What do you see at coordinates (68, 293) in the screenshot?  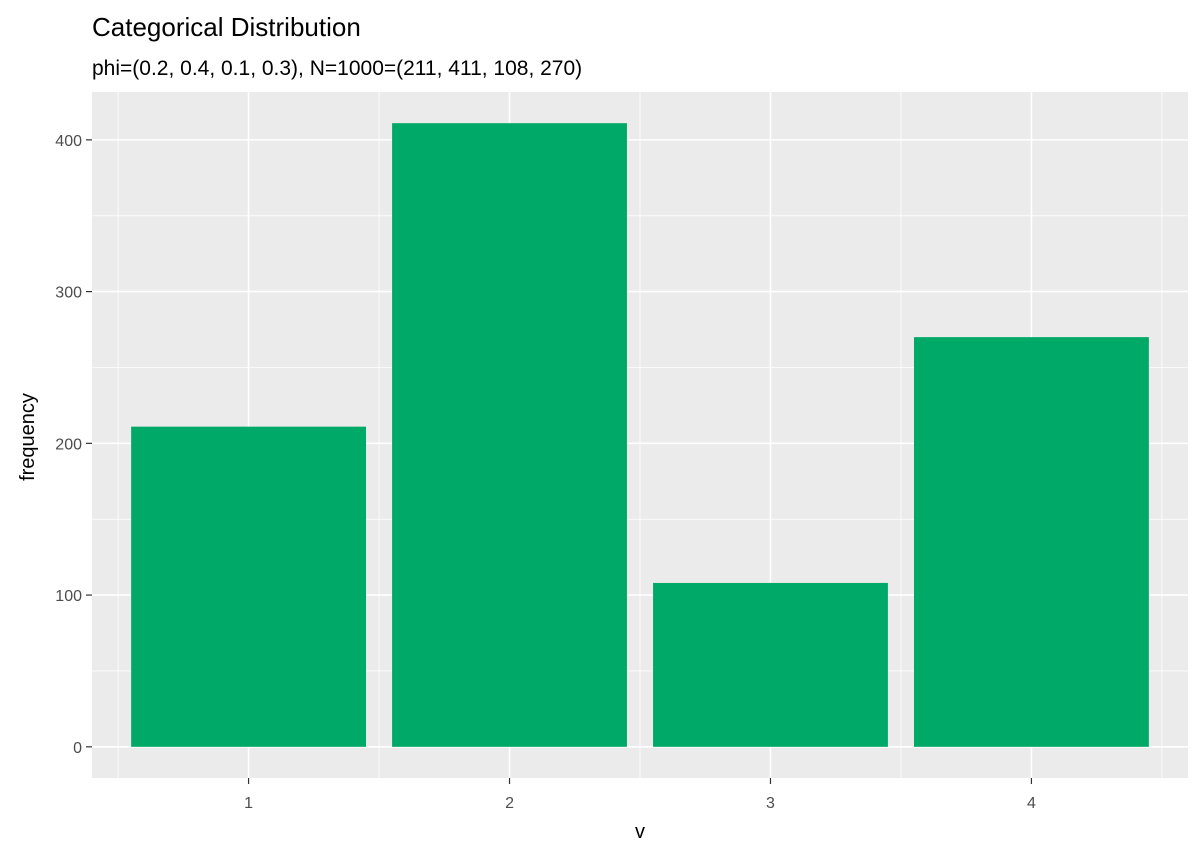 I see `y-tick-label: 300` at bounding box center [68, 293].